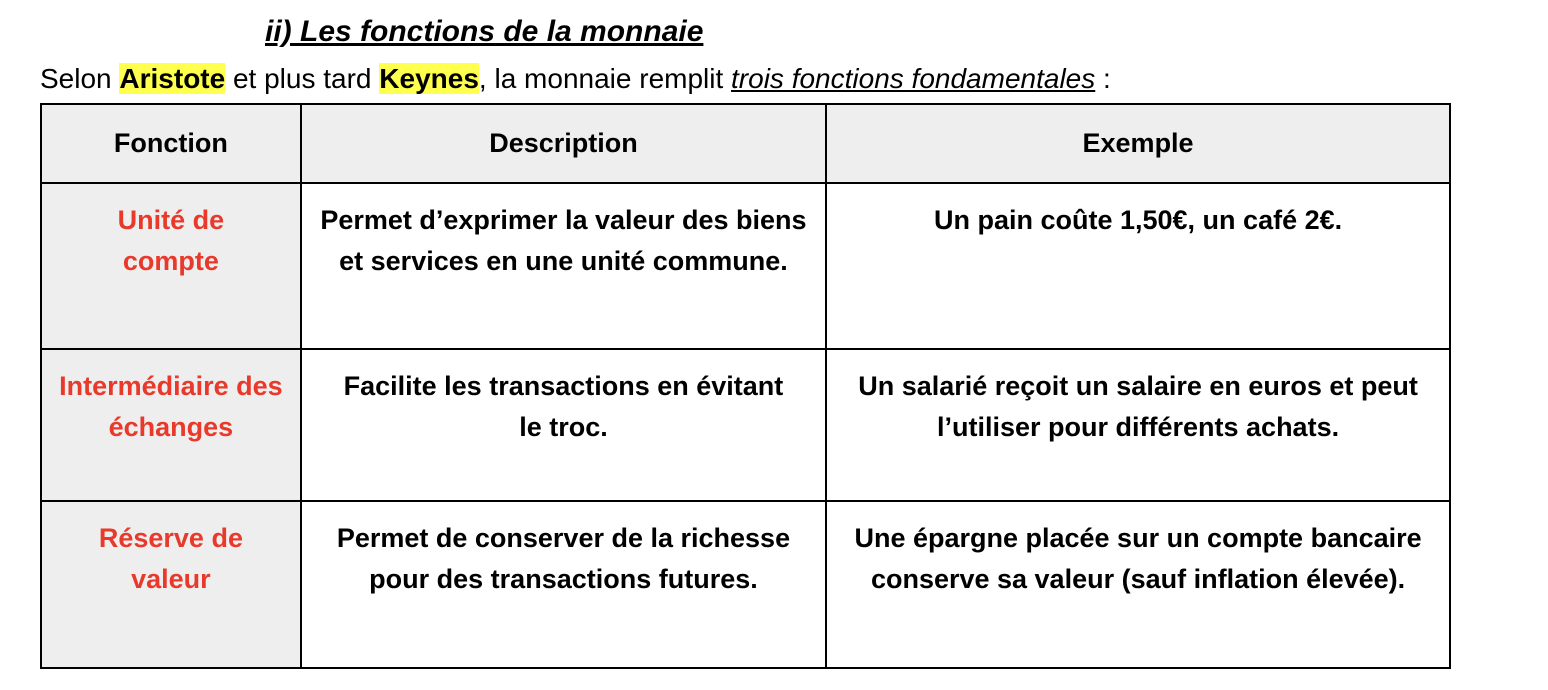 This screenshot has width=1548, height=690. Describe the element at coordinates (80, 78) in the screenshot. I see `intro-text: Selon` at that location.